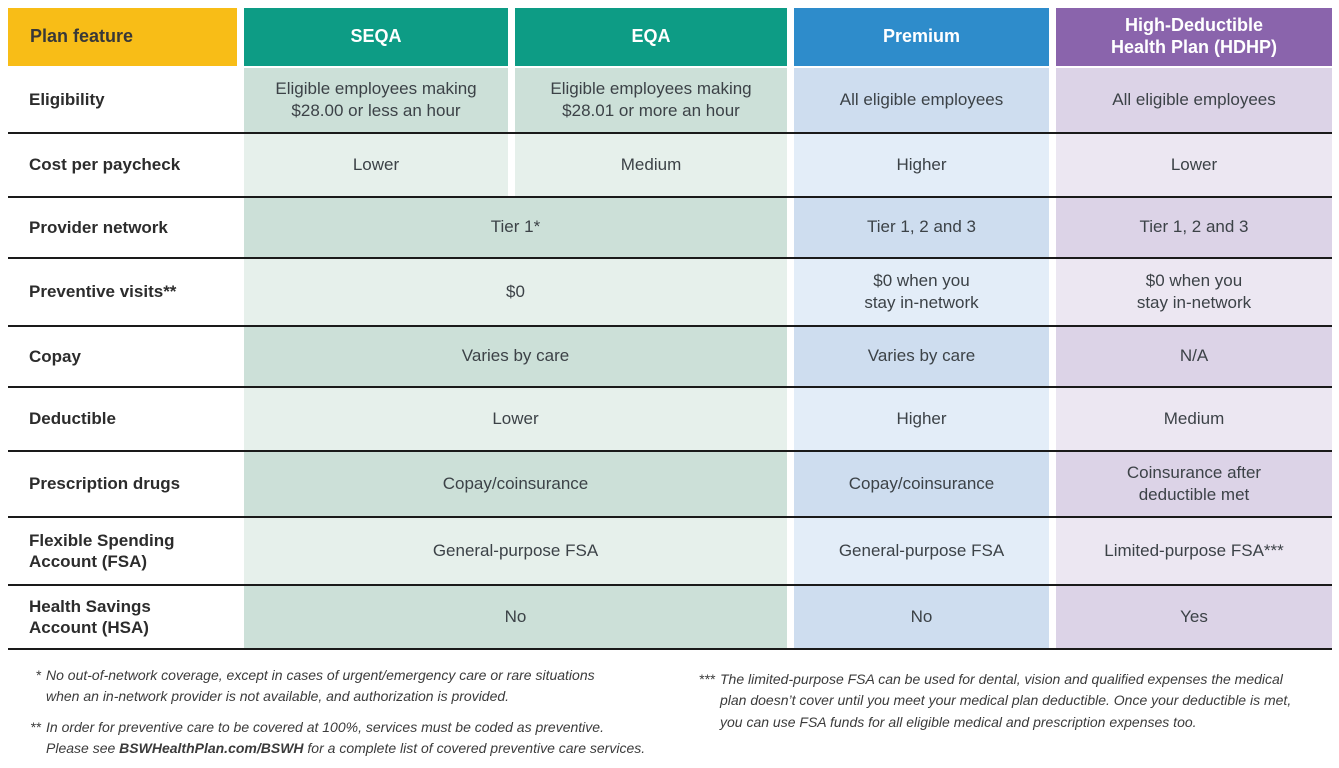  Describe the element at coordinates (211, 747) in the screenshot. I see `footnote-url-text: BSWHealthPlan.com/BSWH` at that location.